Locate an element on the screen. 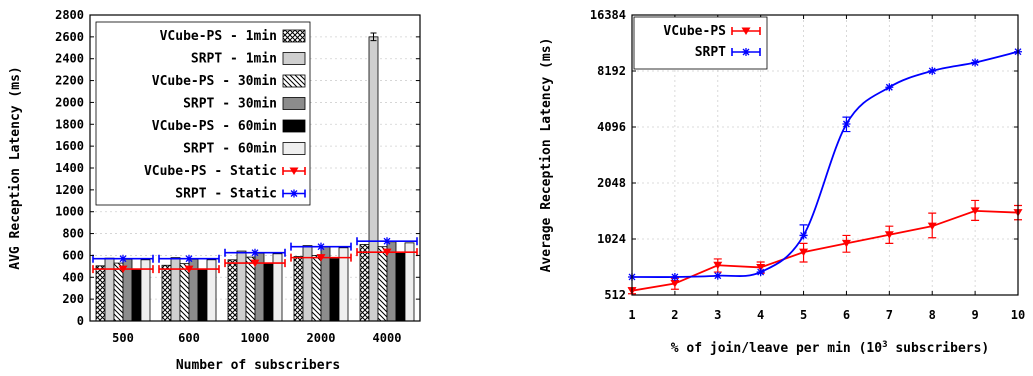 This screenshot has height=376, width=1033. y-tick-label: 0 is located at coordinates (80, 321).